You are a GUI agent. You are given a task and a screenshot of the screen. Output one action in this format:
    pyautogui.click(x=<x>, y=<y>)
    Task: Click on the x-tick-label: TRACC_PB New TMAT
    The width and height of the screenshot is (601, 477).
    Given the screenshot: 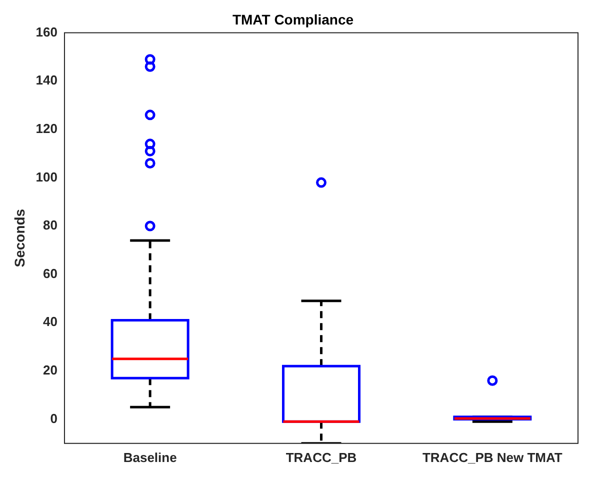 What is the action you would take?
    pyautogui.click(x=492, y=457)
    